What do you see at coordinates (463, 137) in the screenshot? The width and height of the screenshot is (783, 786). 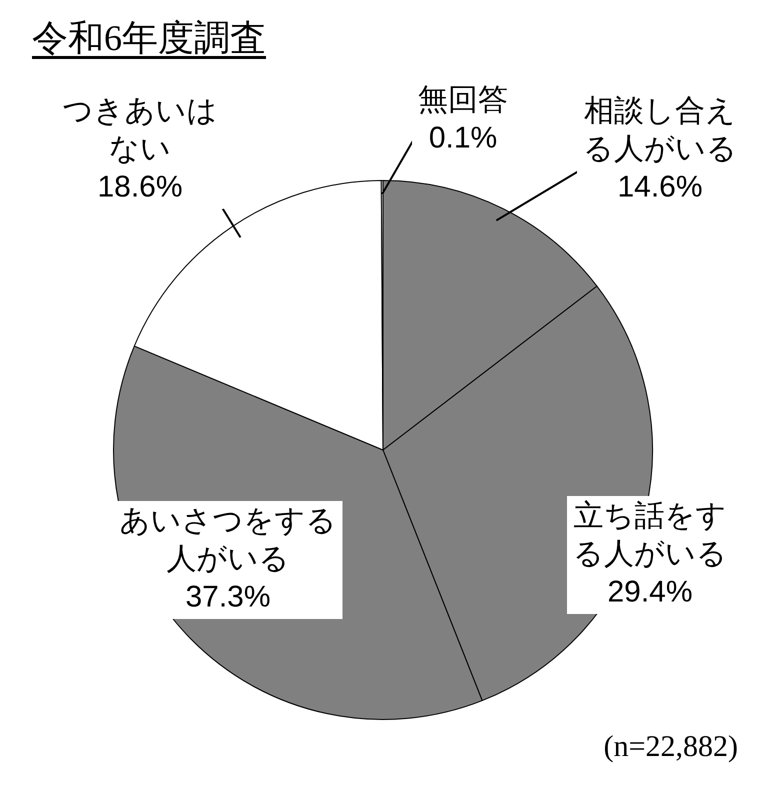 I see `data-label: 0.1%` at bounding box center [463, 137].